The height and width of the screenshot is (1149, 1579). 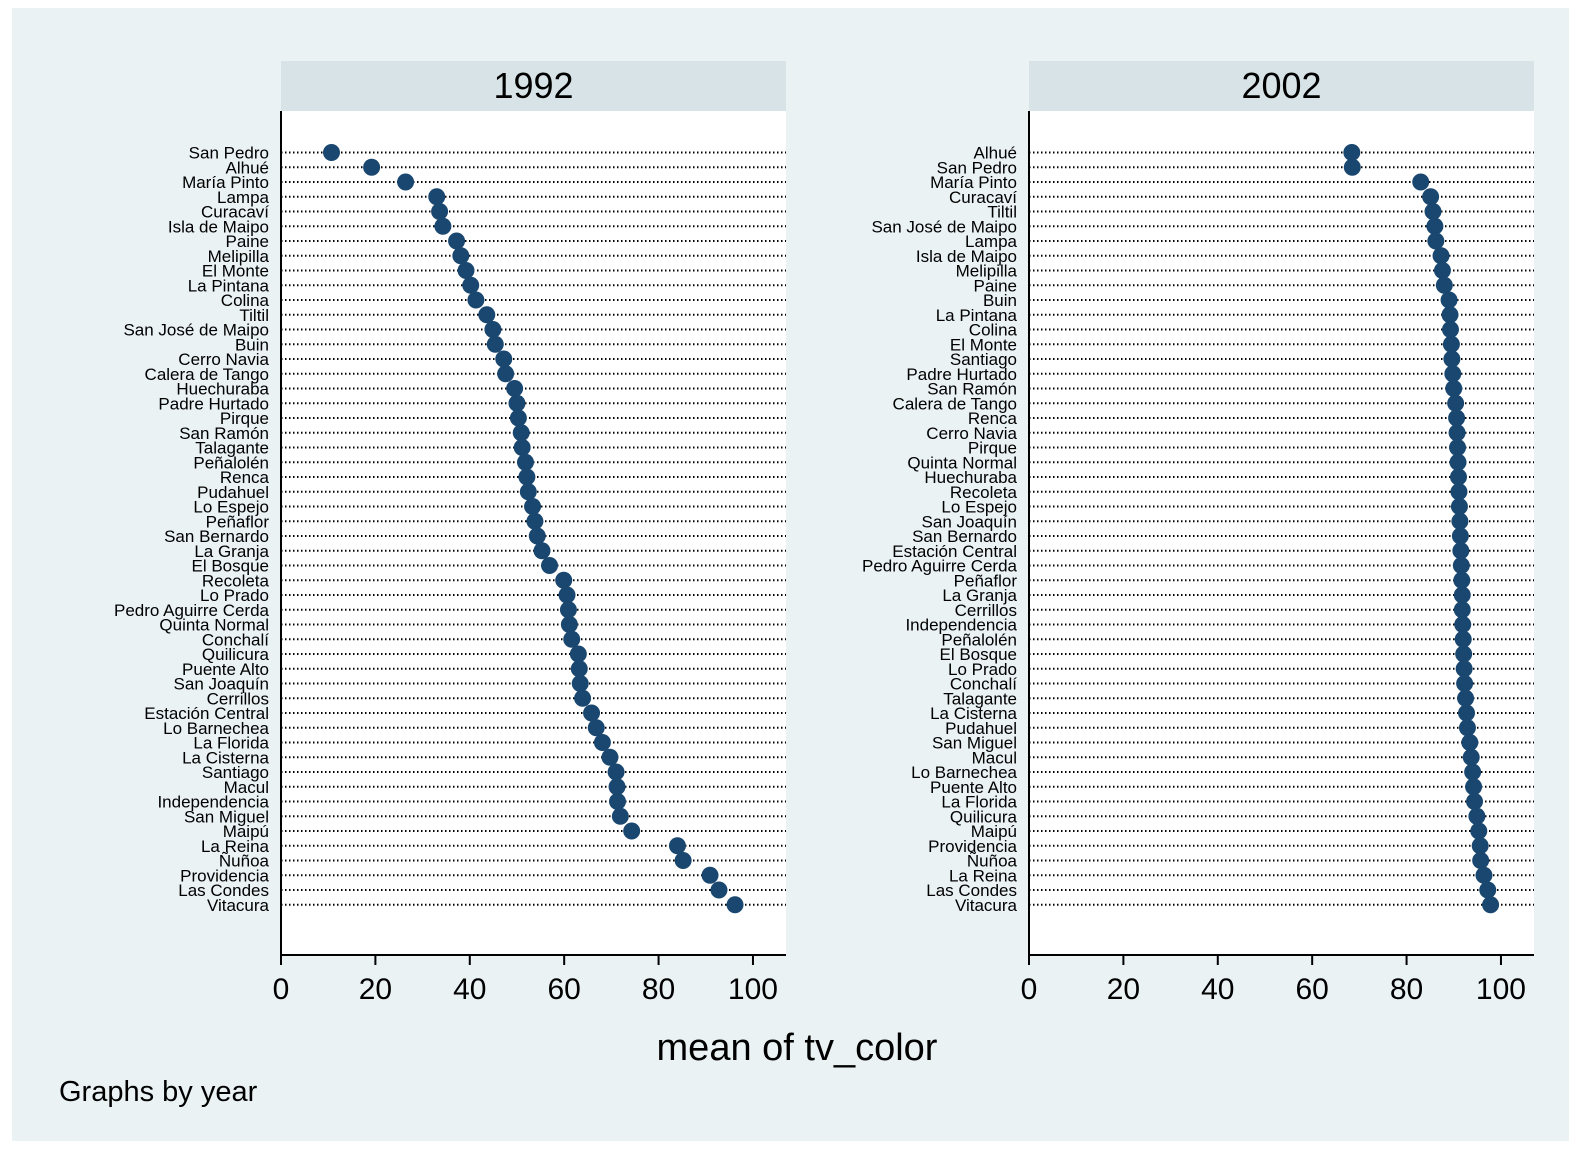 I want to click on category-label: Talagante, so click(x=980, y=698).